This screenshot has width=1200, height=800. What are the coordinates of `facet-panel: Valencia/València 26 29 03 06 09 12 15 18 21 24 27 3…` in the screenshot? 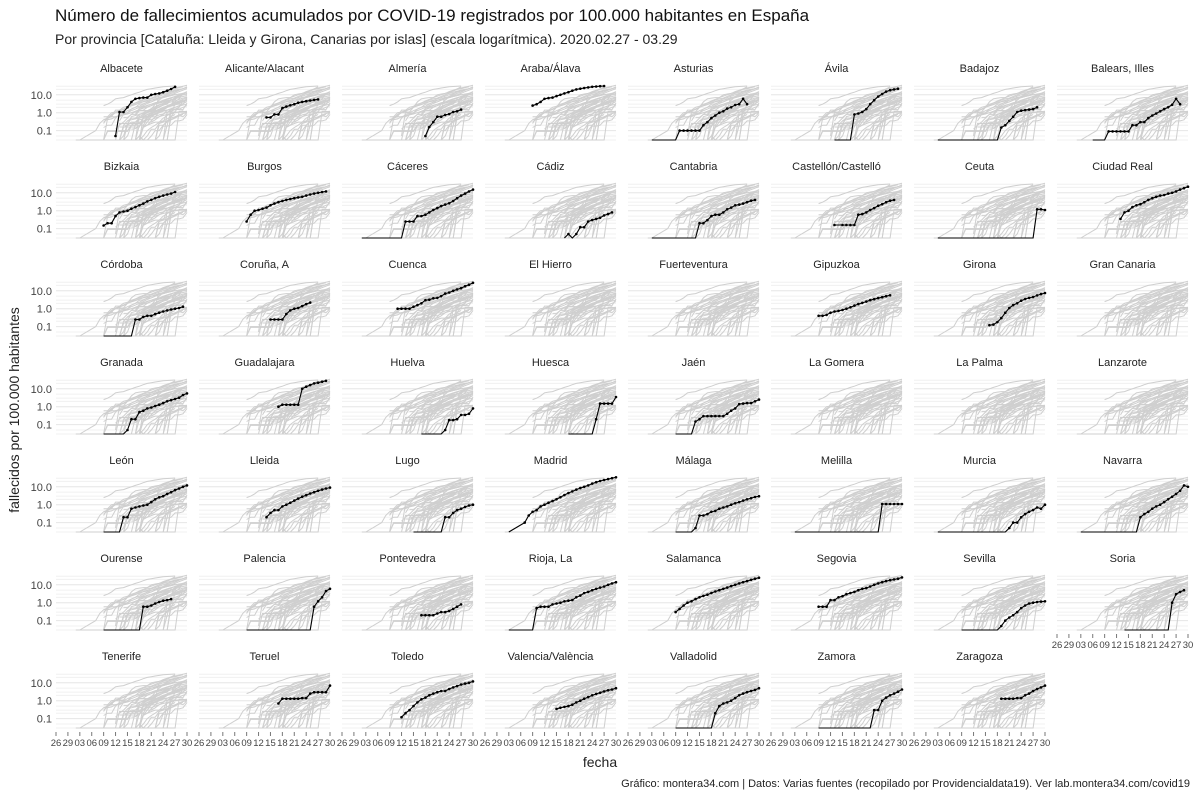 It's located at (551, 700).